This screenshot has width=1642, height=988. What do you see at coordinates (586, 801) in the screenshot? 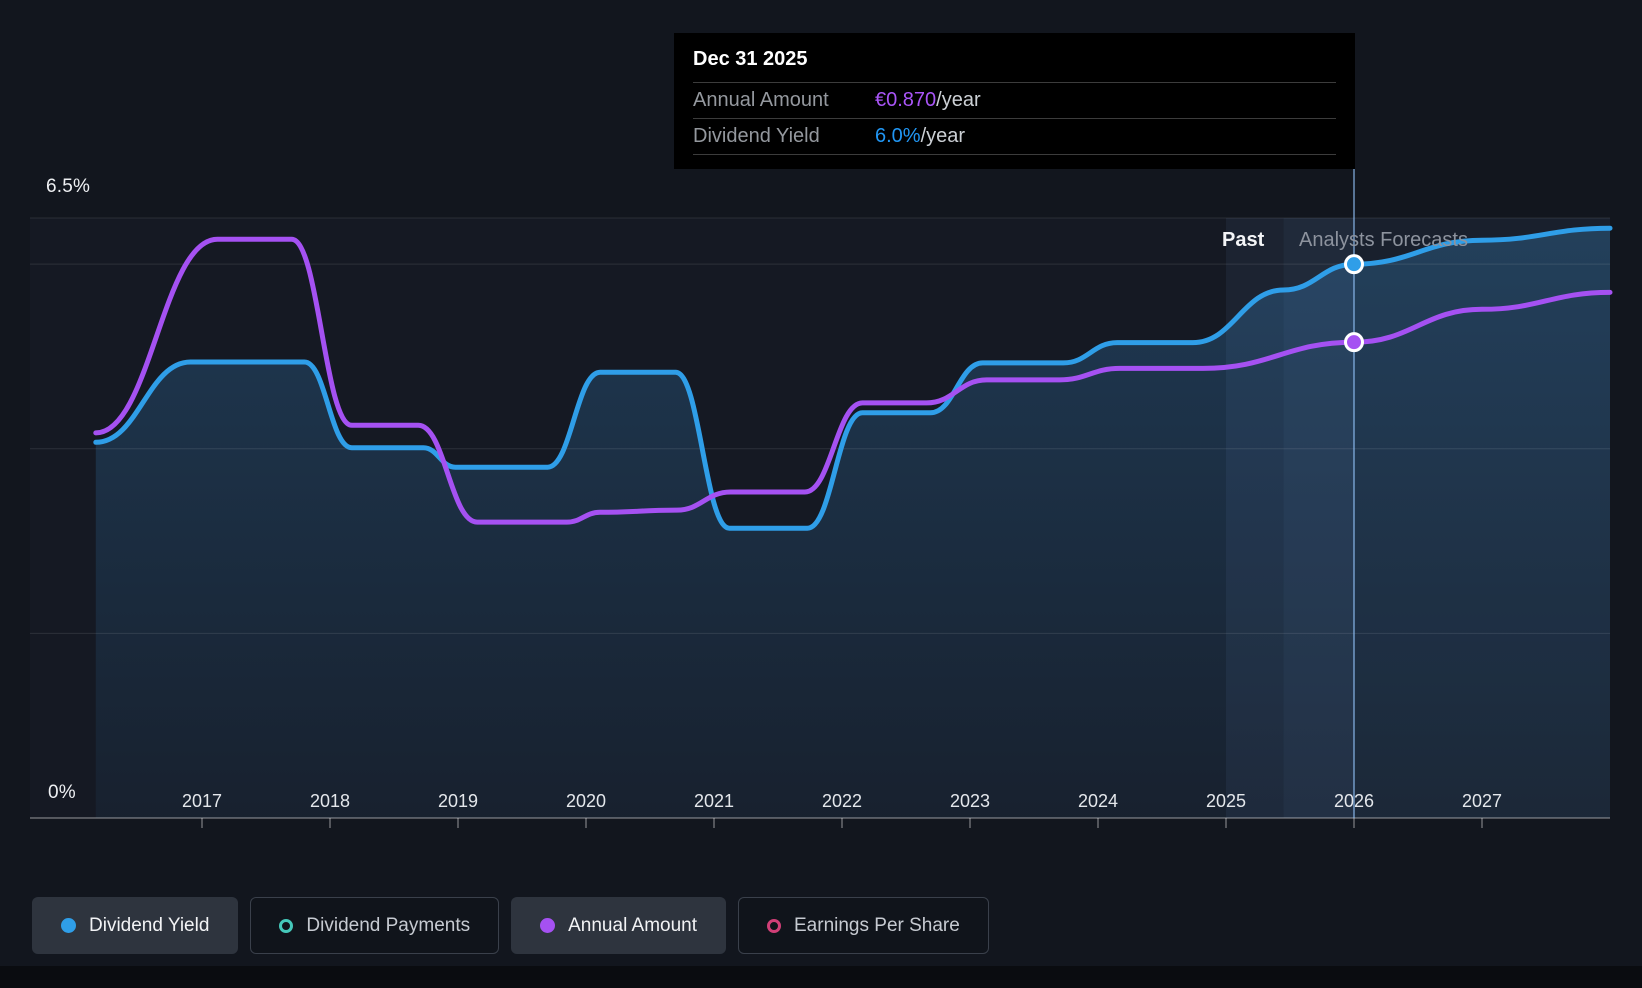
I see `x-axis-label: 2020` at bounding box center [586, 801].